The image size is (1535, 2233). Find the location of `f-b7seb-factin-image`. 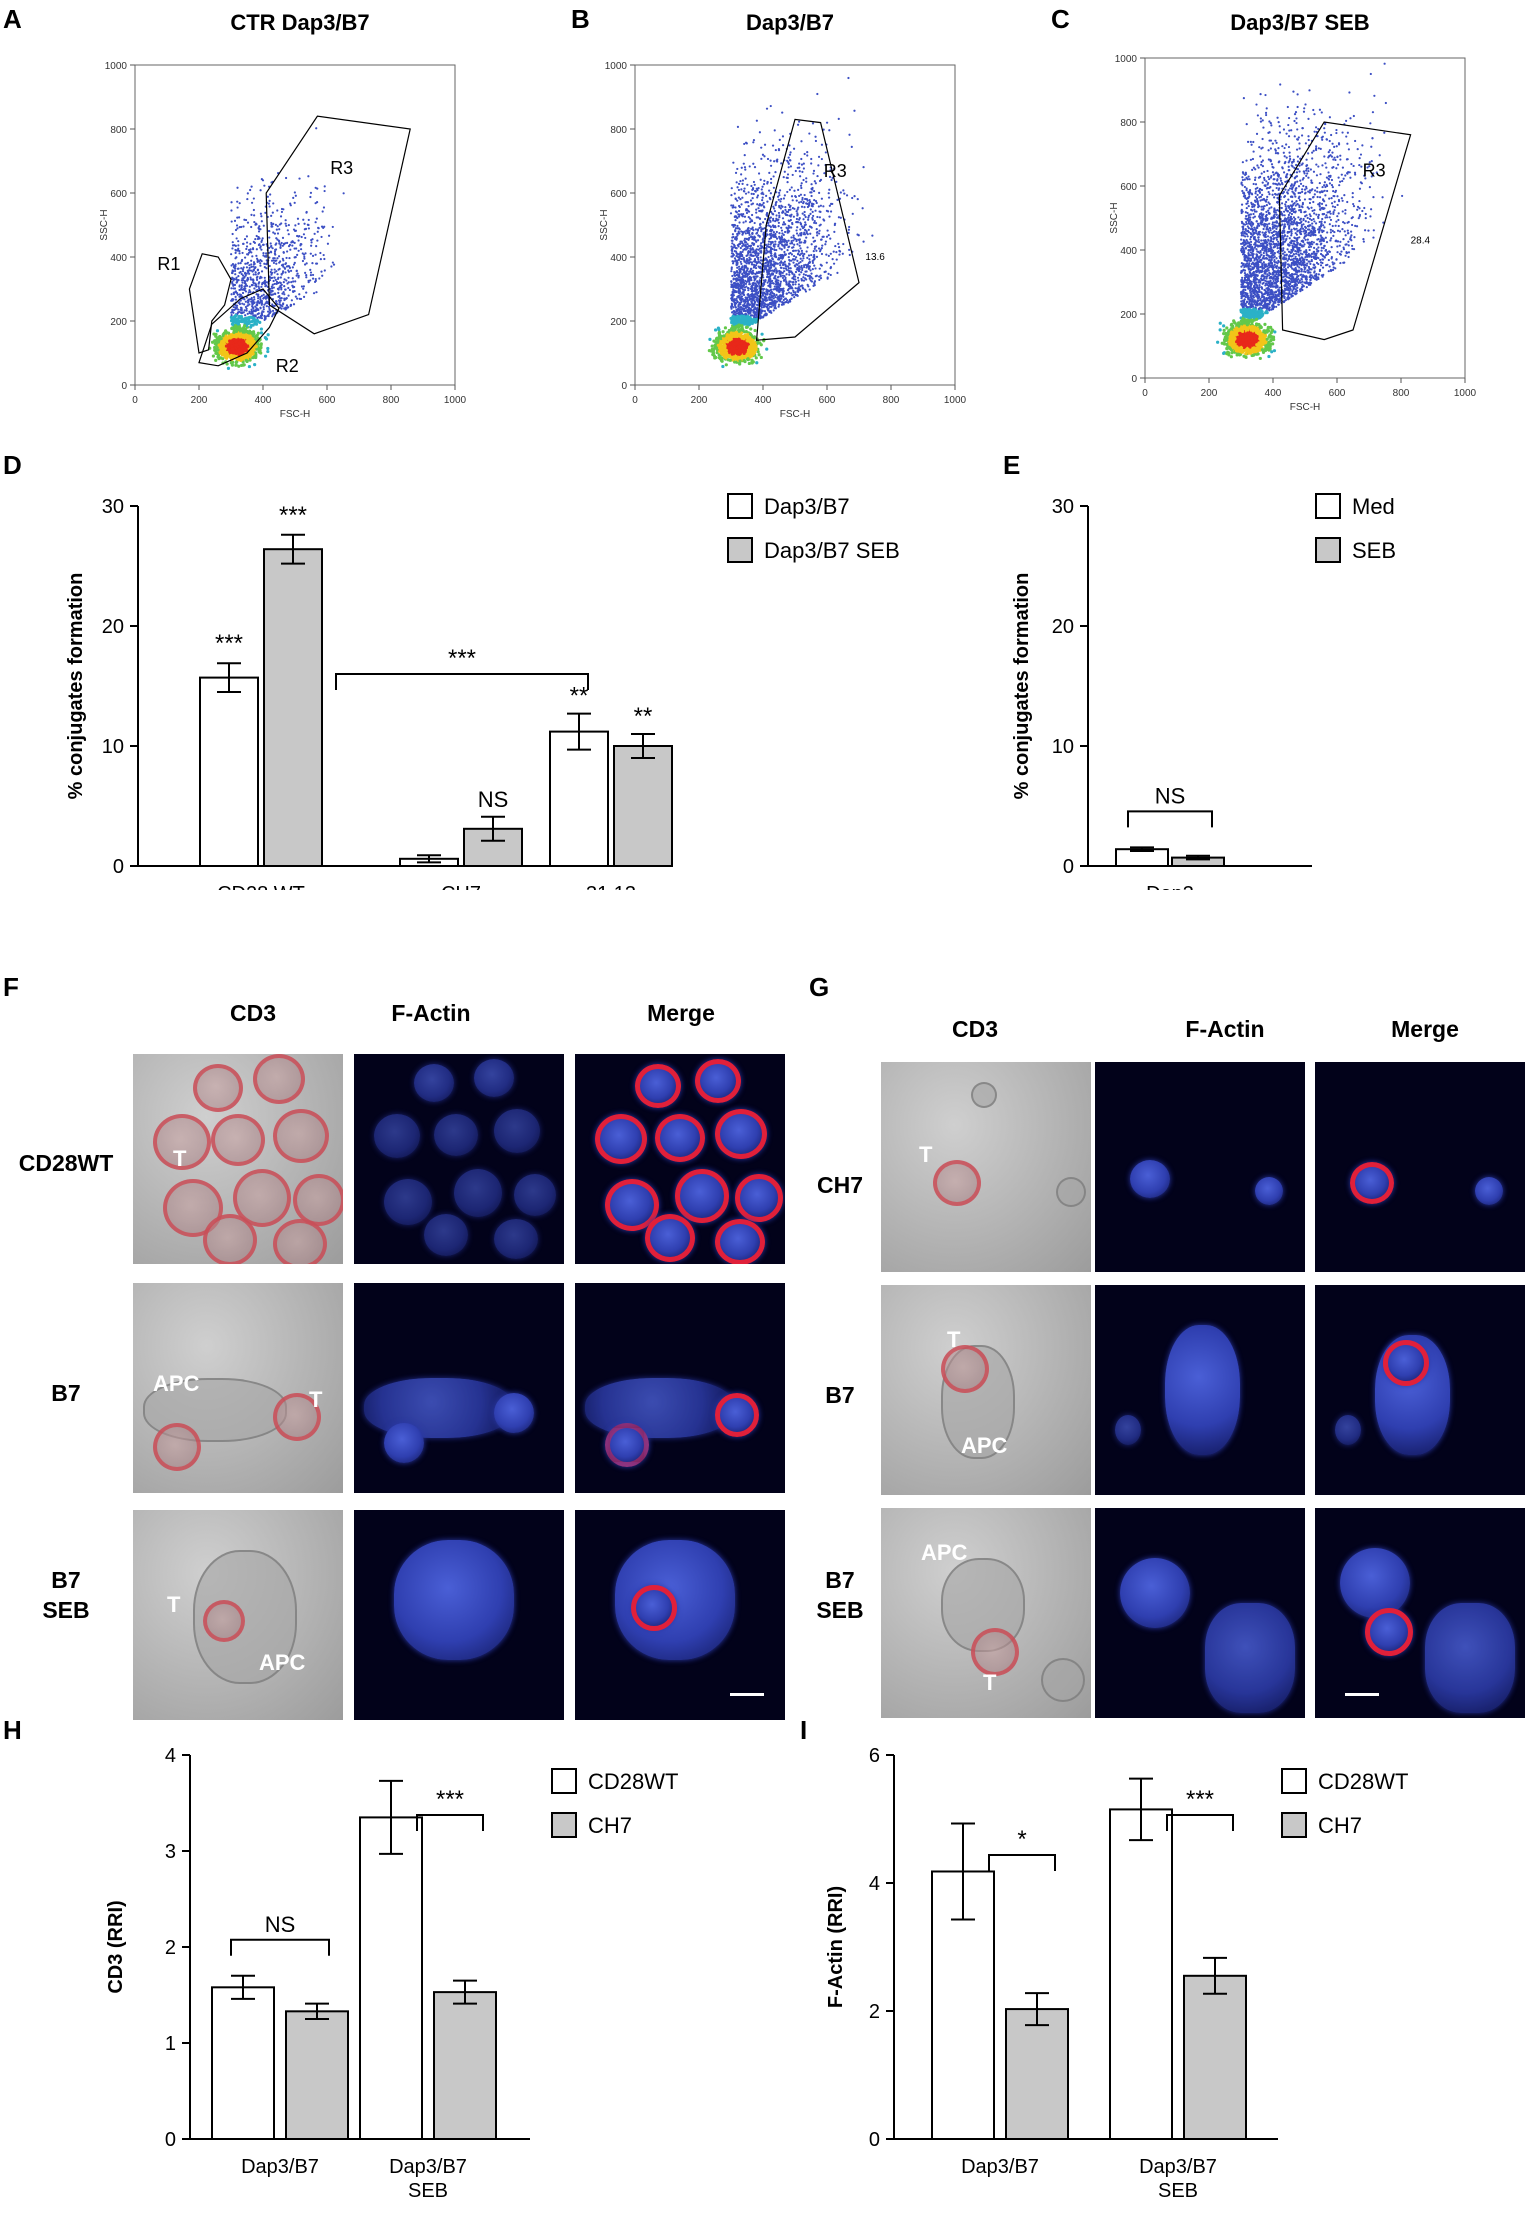

f-b7seb-factin-image is located at coordinates (459, 1615).